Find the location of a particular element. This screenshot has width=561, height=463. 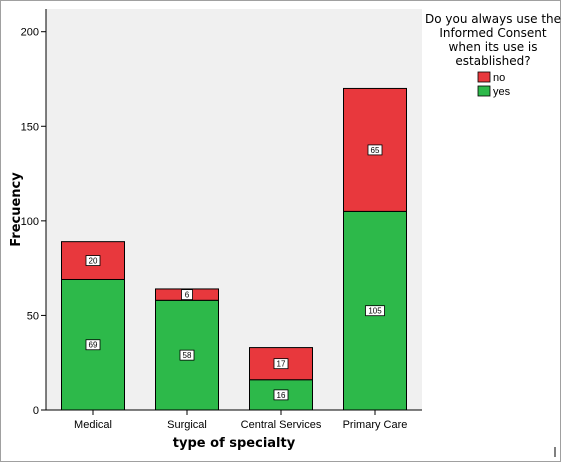

data-label-no-1: 6 is located at coordinates (187, 295).